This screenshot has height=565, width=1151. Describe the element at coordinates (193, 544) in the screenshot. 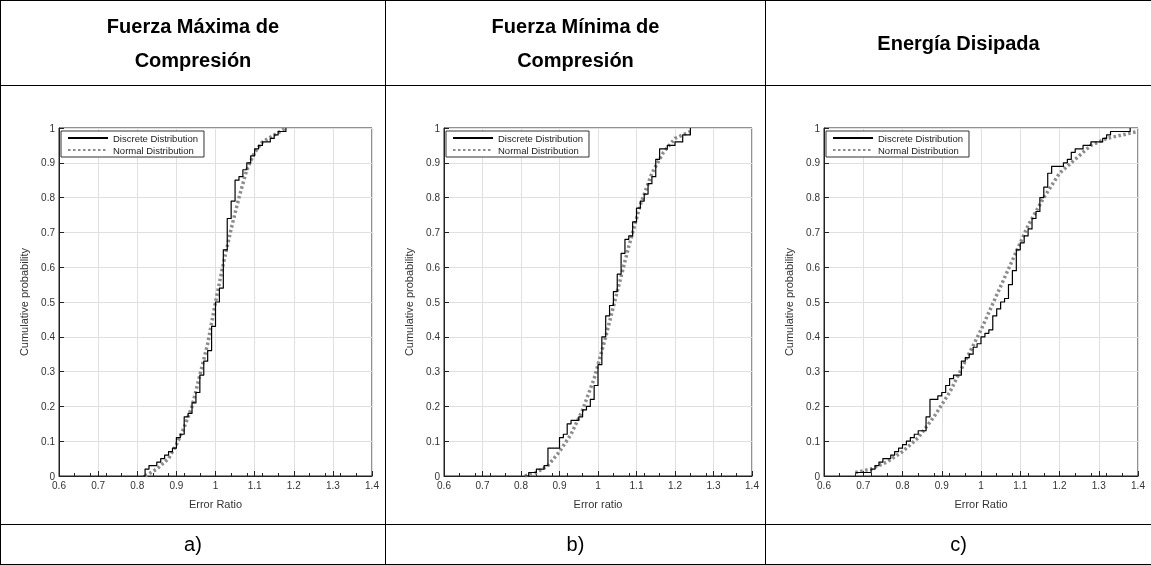

I see `text: a)` at that location.